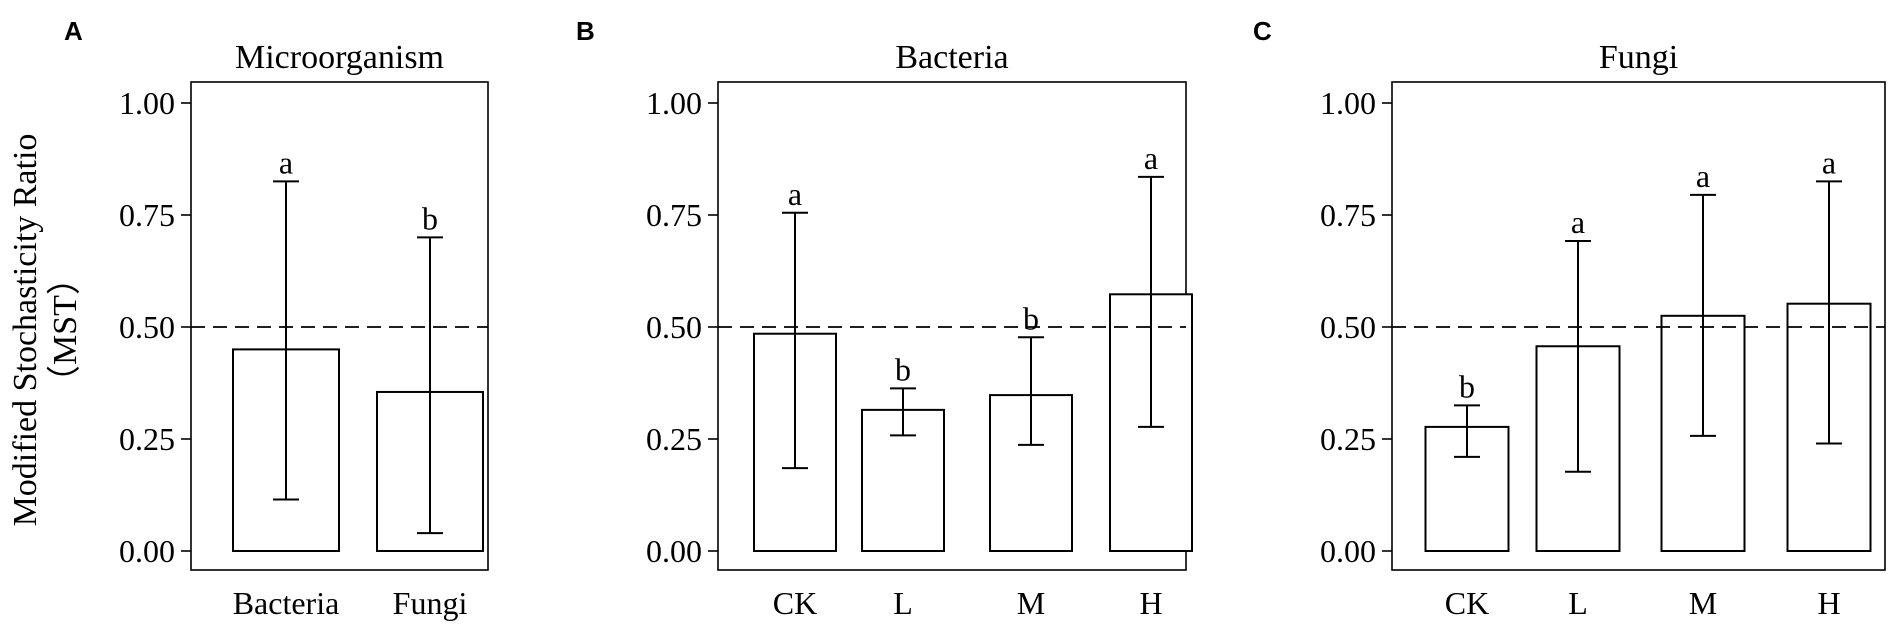 The width and height of the screenshot is (1904, 629). What do you see at coordinates (286, 603) in the screenshot?
I see `x-category-label: Bacteria` at bounding box center [286, 603].